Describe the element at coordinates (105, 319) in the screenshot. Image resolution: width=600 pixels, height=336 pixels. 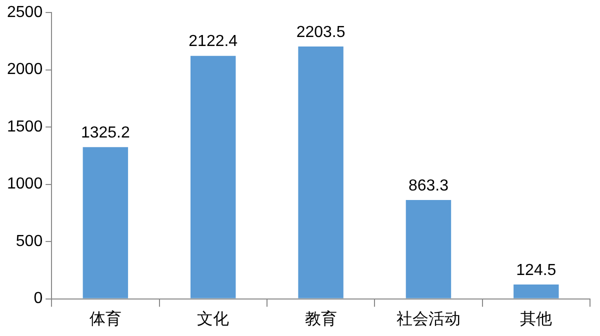
I see `x-tick-label: 体育` at that location.